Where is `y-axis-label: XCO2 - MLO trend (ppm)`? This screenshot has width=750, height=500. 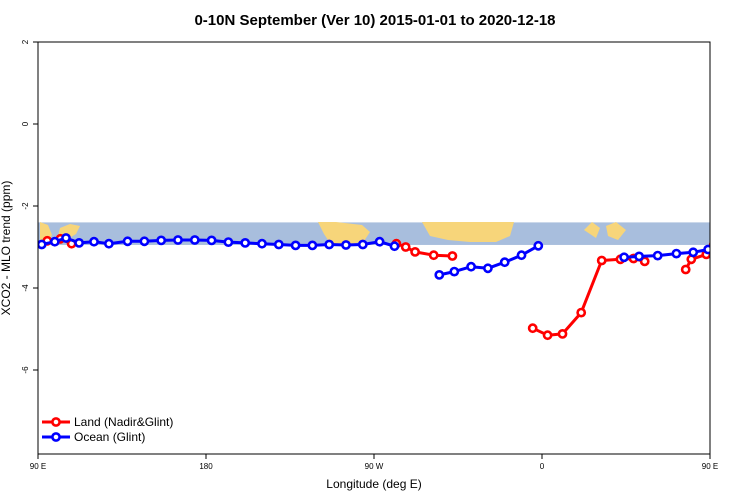 y-axis-label: XCO2 - MLO trend (ppm) is located at coordinates (6, 248).